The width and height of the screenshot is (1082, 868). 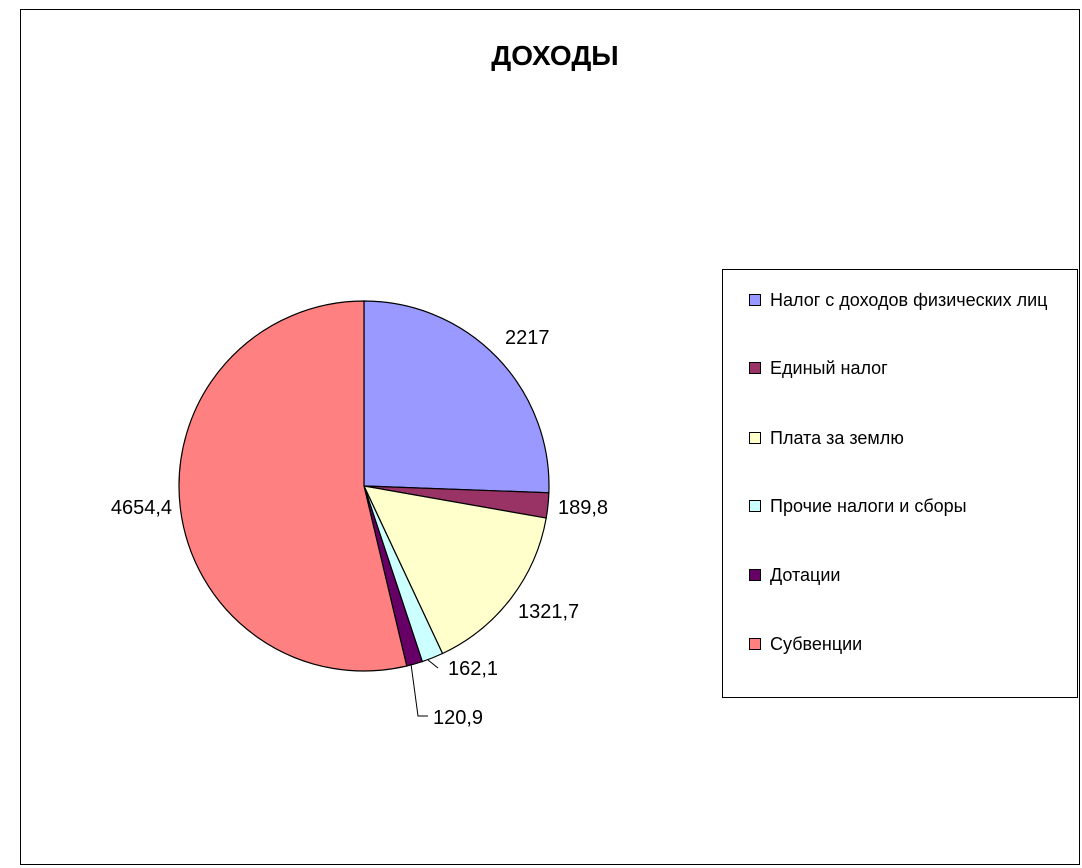 What do you see at coordinates (816, 644) in the screenshot?
I see `legend-label-6: Субвенции` at bounding box center [816, 644].